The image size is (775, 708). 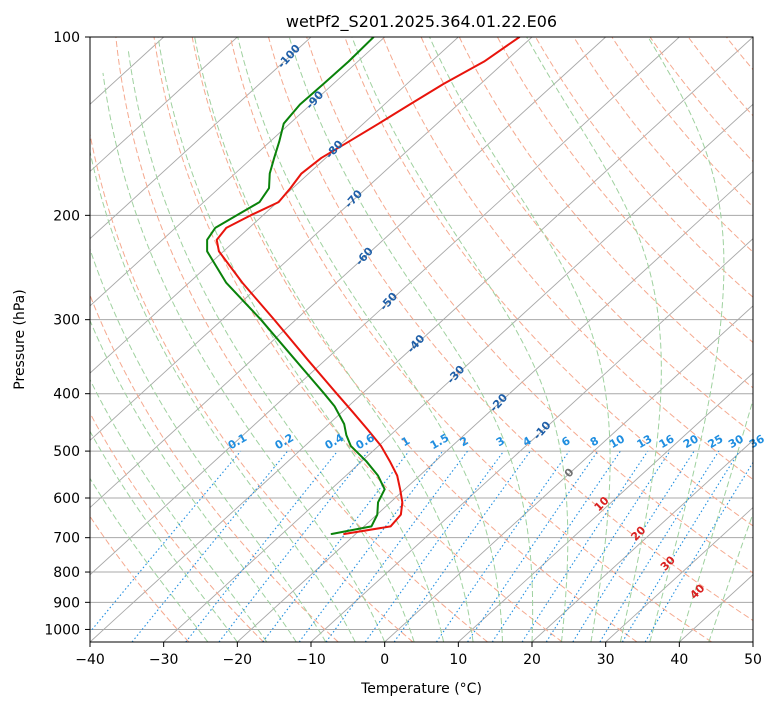 What do you see at coordinates (90, 660) in the screenshot?
I see `x-tick-label: −40` at bounding box center [90, 660].